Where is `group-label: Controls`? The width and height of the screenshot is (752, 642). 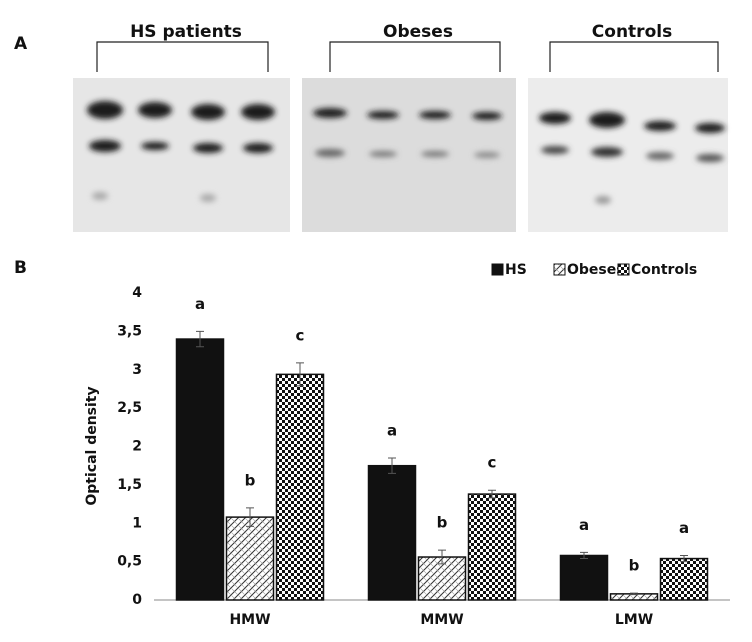 group-label: Controls is located at coordinates (632, 32).